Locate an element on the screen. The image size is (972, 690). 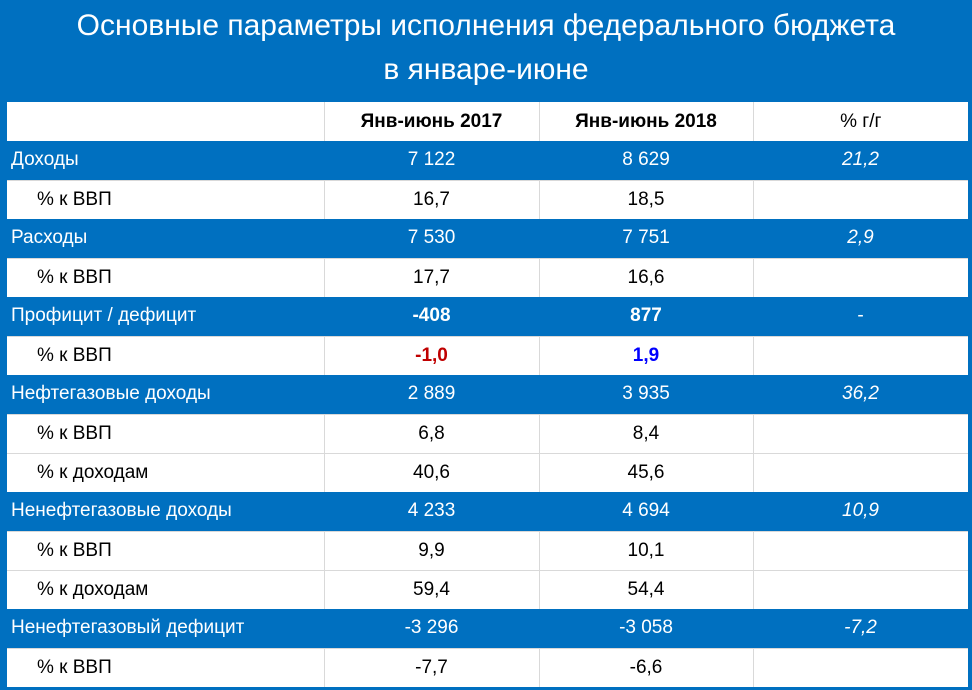
value-2017: 17,7 is located at coordinates (431, 277).